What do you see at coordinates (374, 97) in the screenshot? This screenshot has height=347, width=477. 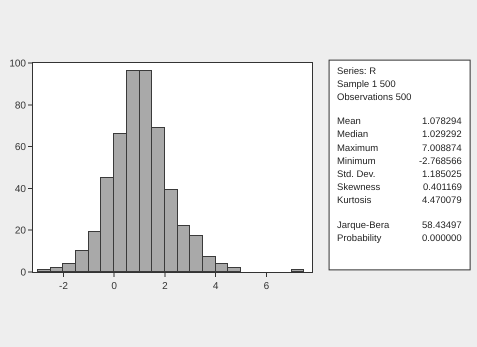 I see `text: Observations 500` at bounding box center [374, 97].